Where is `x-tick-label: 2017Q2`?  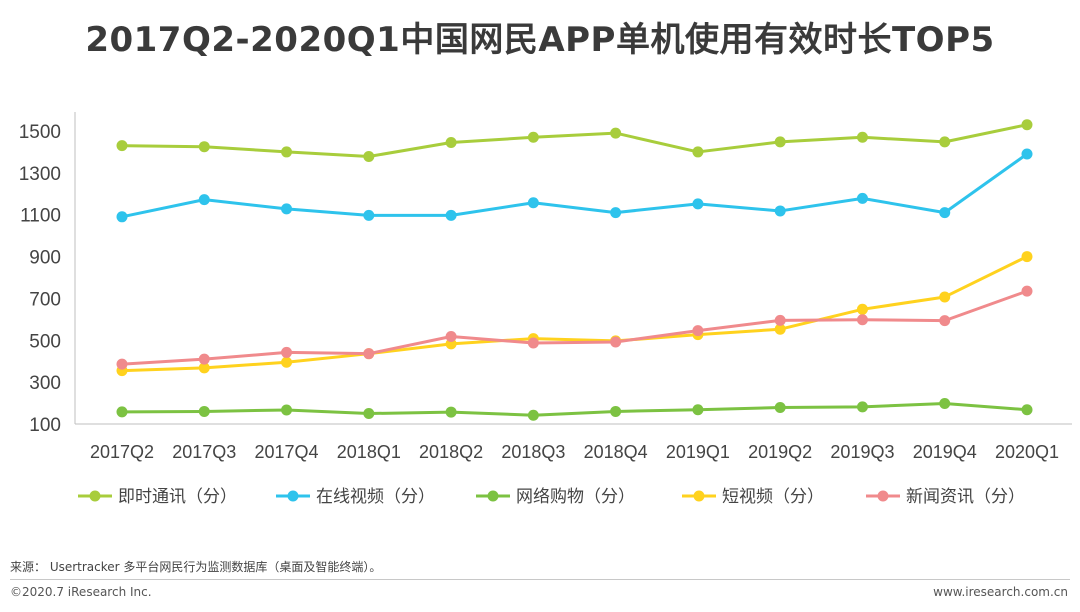
x-tick-label: 2017Q2 is located at coordinates (122, 452).